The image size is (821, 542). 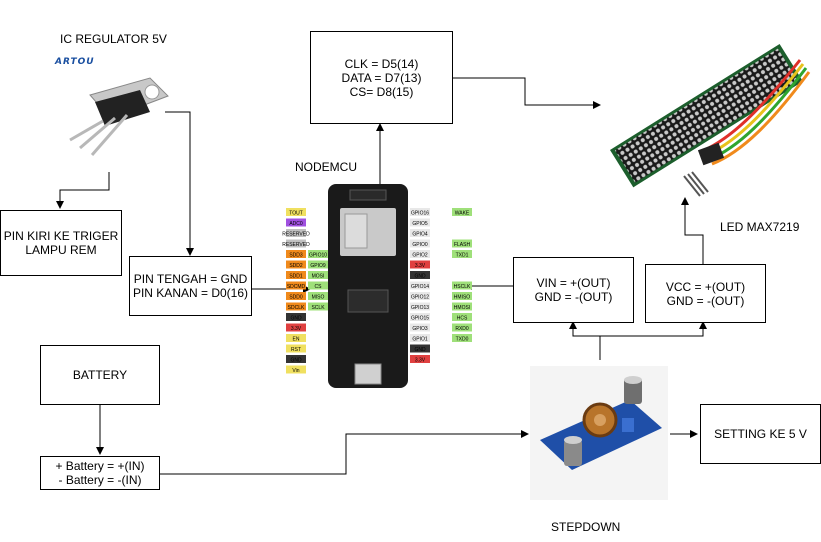 I want to click on line-regulator-to-pinbox, so click(x=179, y=183).